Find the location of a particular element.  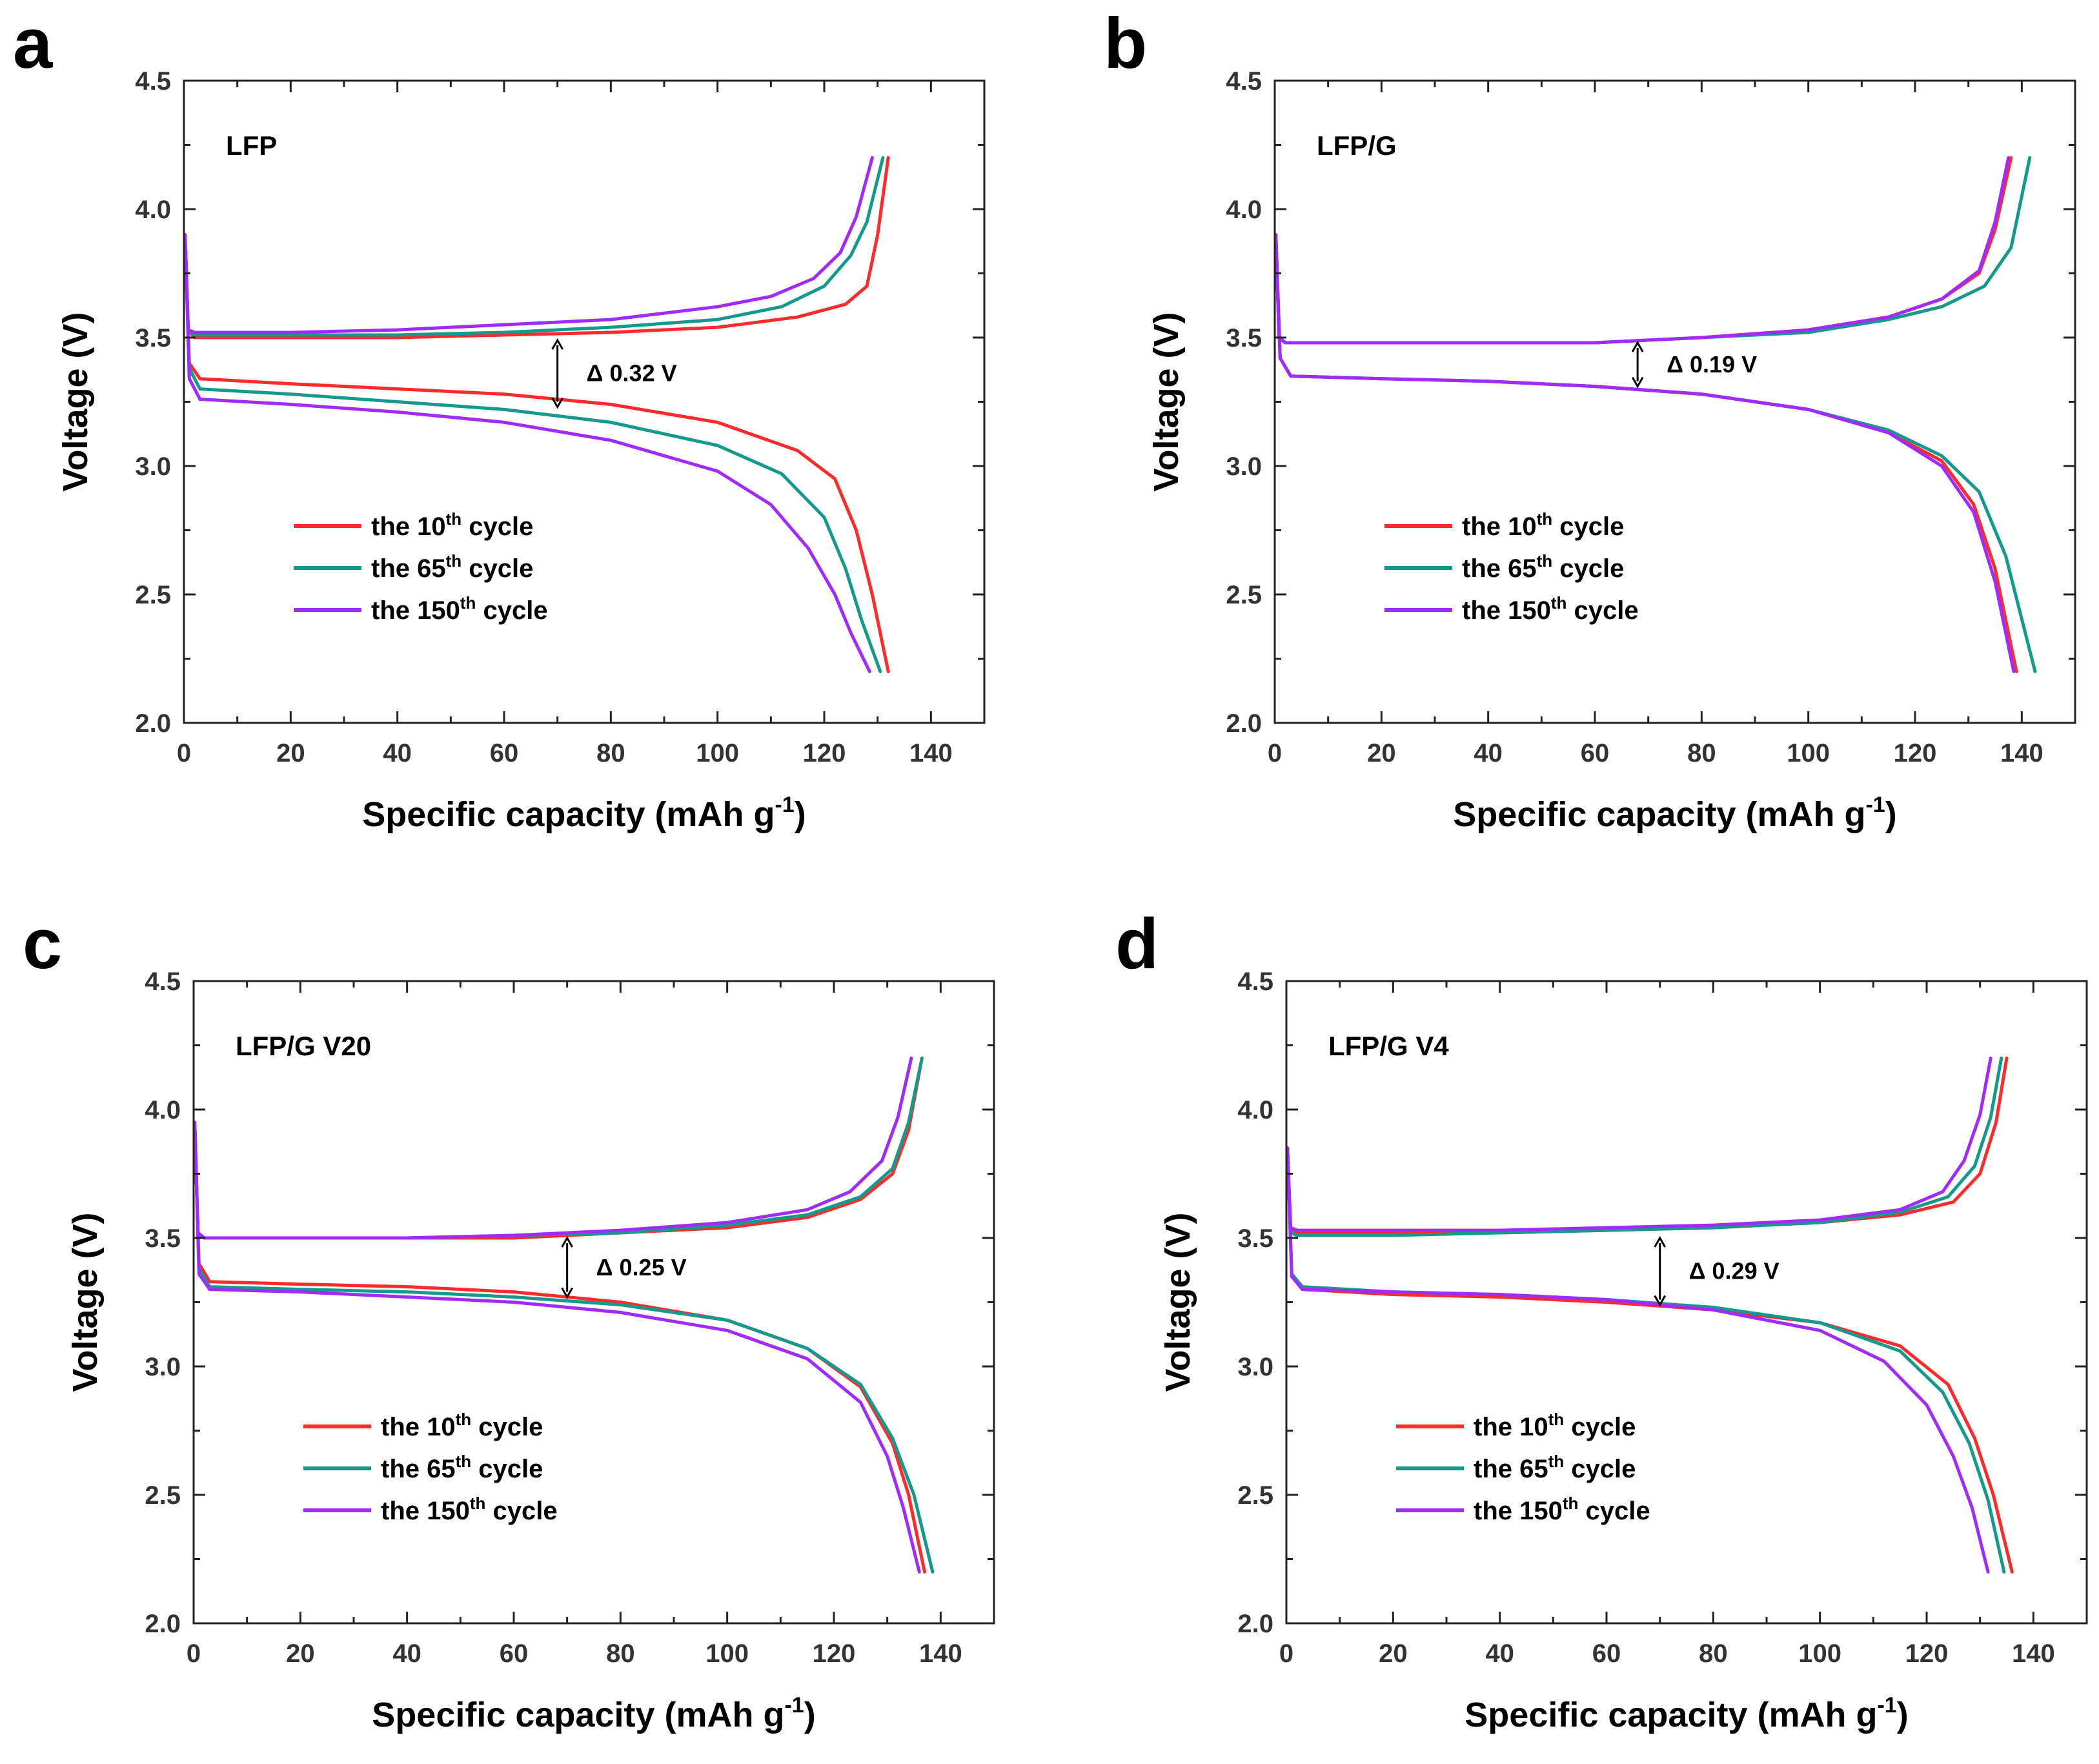

panel-letter: b is located at coordinates (1125, 43).